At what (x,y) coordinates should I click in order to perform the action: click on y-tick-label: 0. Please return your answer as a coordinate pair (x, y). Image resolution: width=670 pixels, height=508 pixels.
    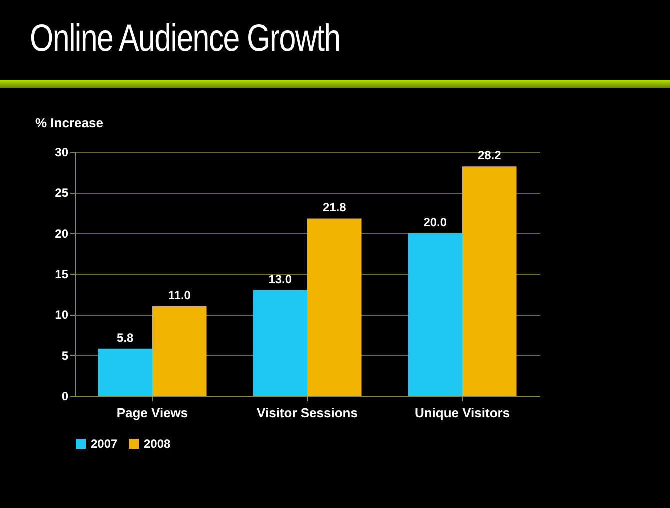
    Looking at the image, I should click on (65, 397).